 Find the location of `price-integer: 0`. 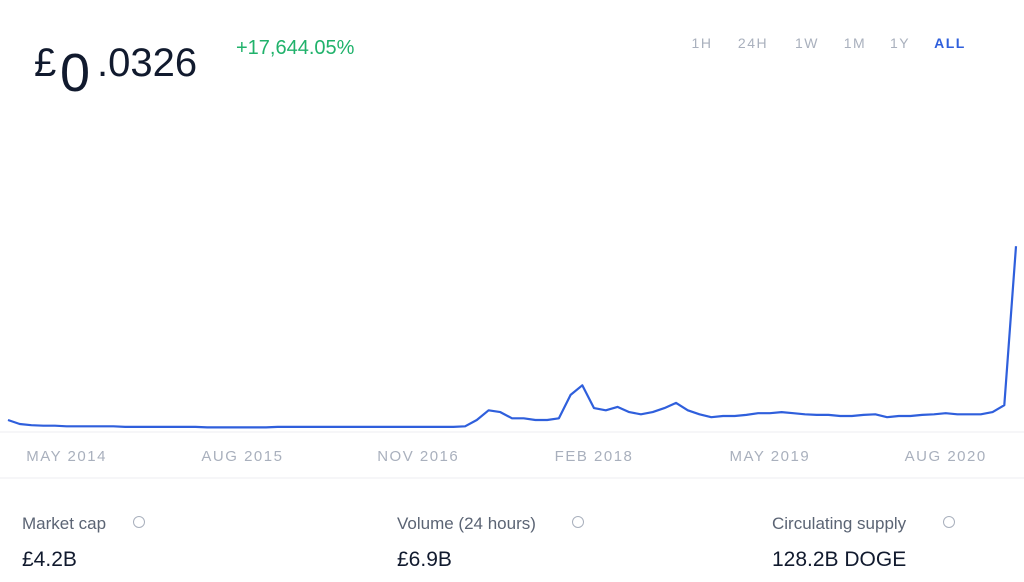

price-integer: 0 is located at coordinates (75, 73).